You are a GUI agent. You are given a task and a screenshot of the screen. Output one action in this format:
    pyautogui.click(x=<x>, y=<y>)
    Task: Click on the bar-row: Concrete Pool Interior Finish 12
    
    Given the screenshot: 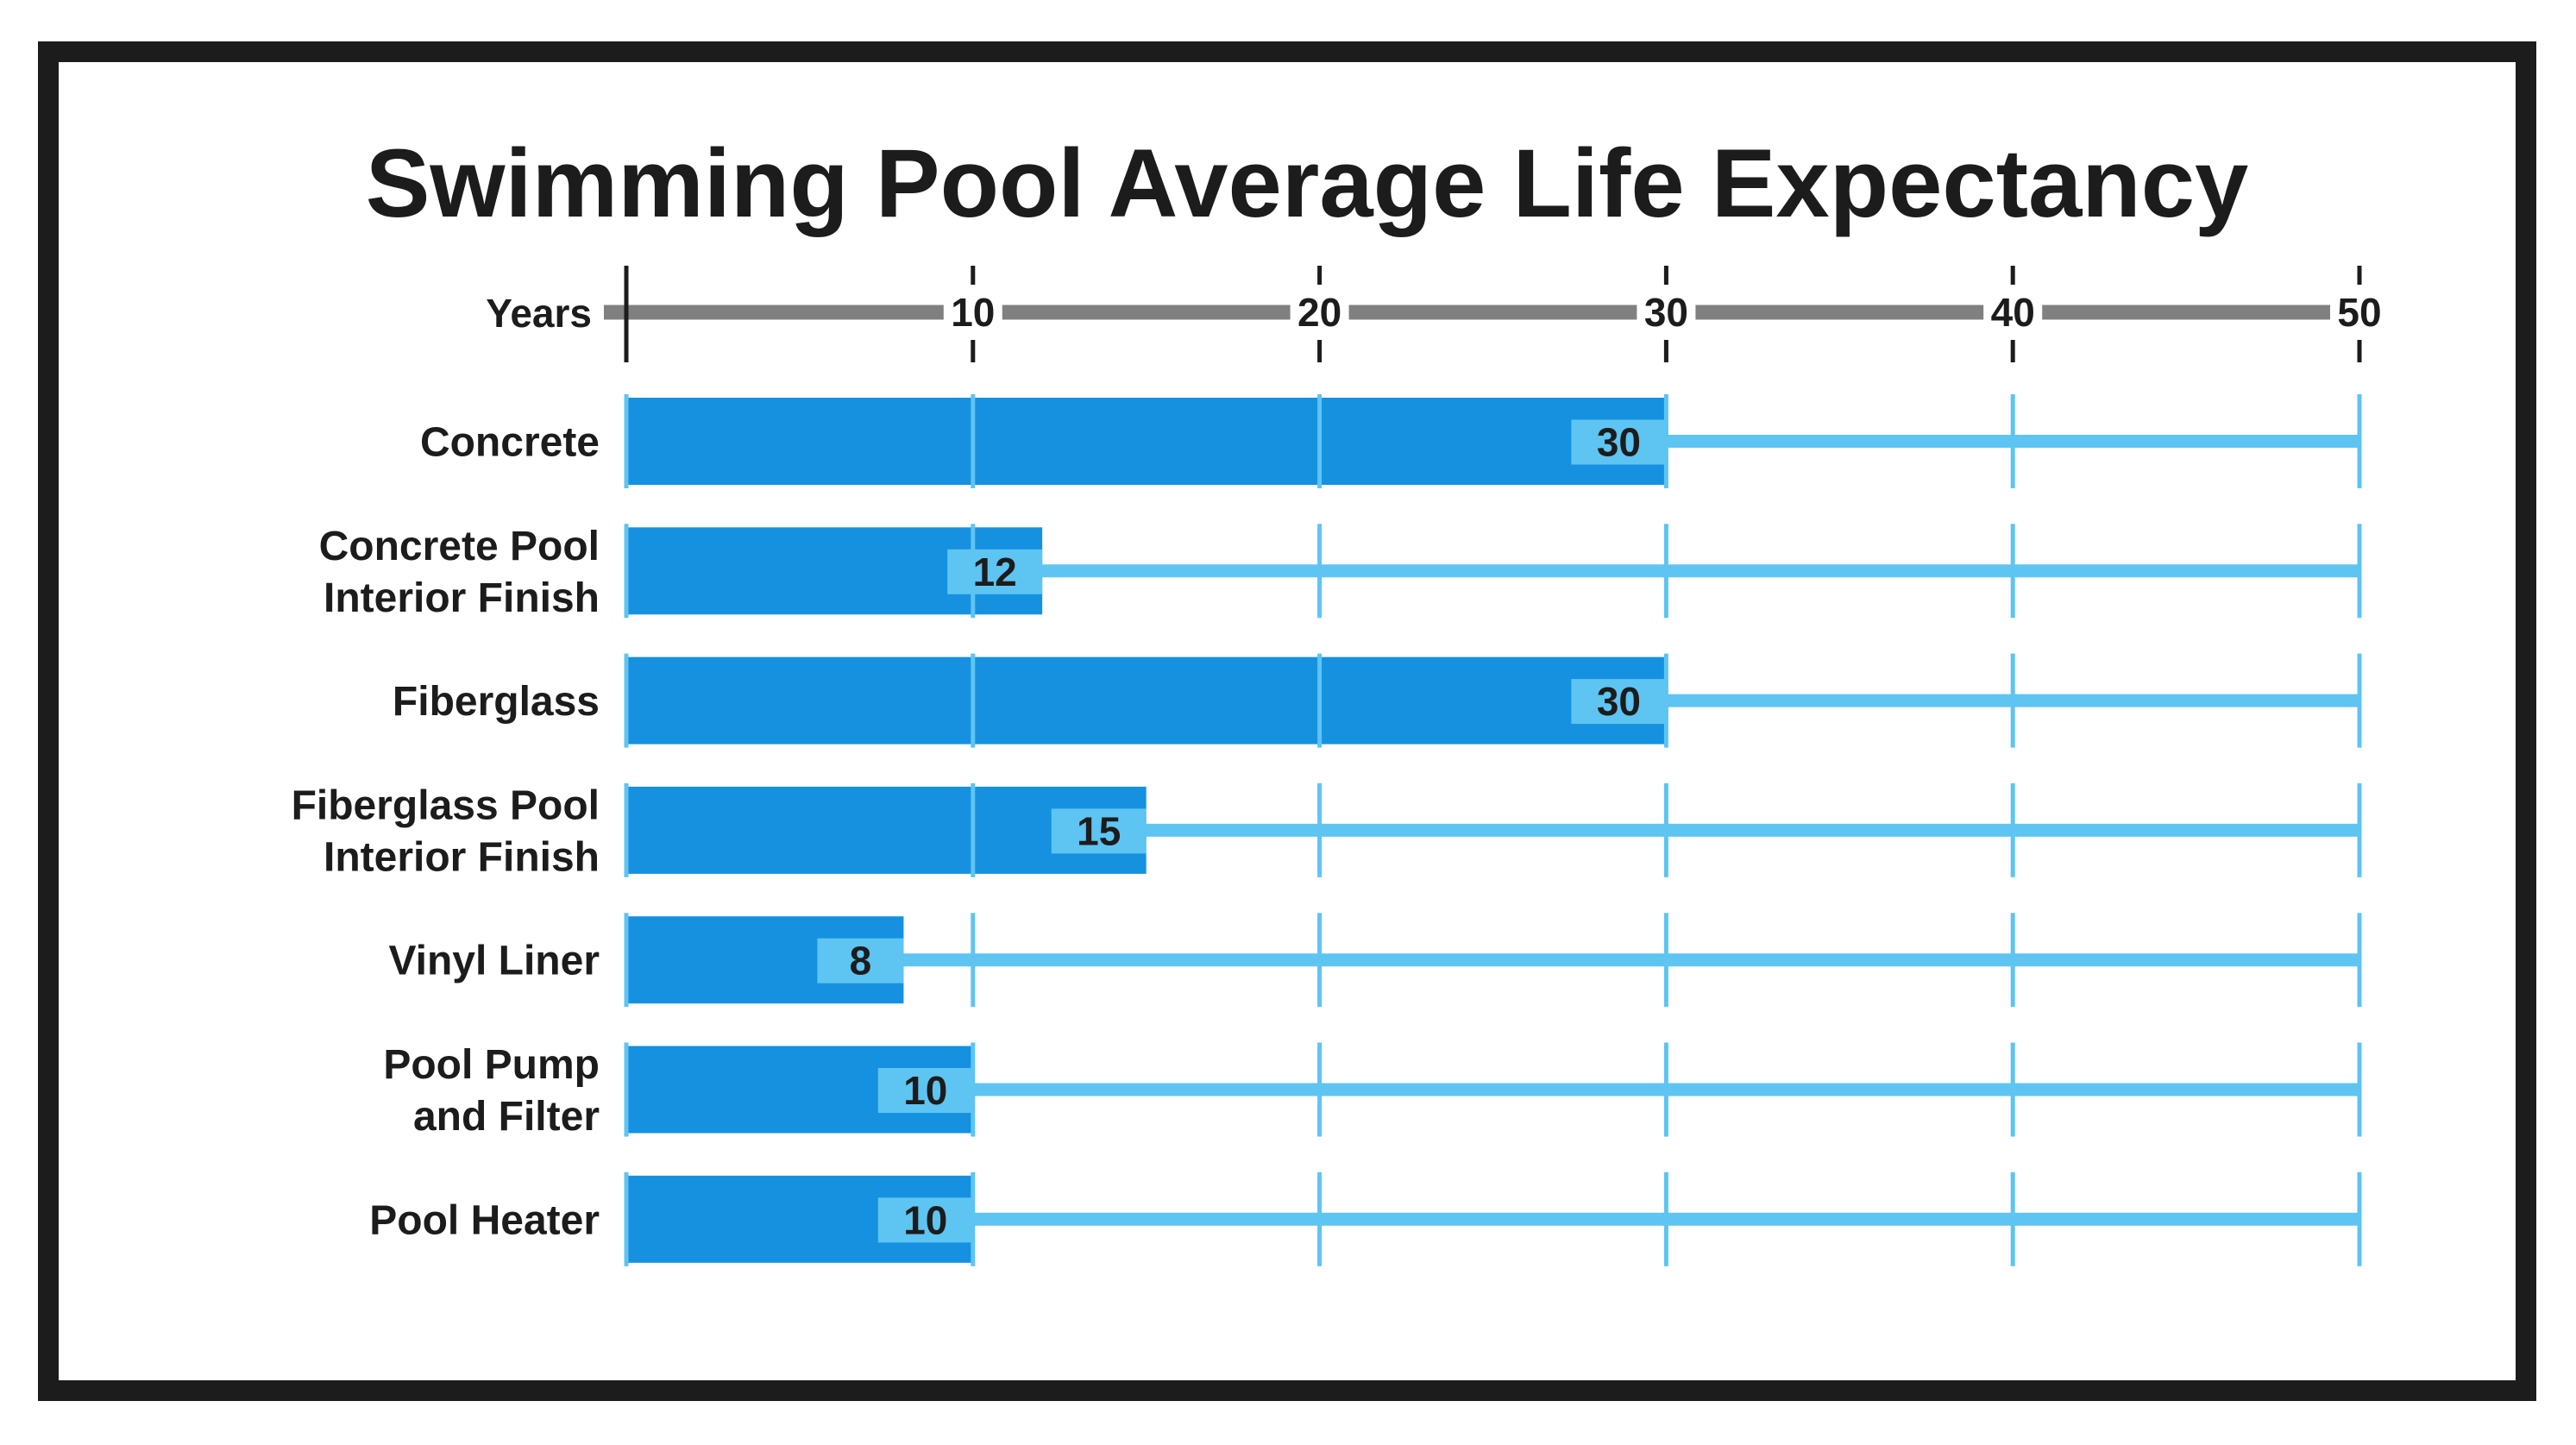 What is the action you would take?
    pyautogui.click(x=1340, y=573)
    